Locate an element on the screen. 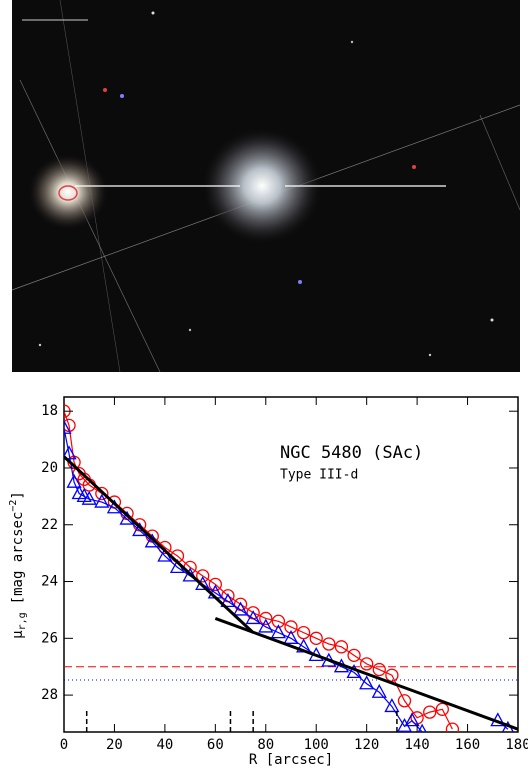 The width and height of the screenshot is (528, 771). annotation-title: NGC 5480 (SAc) is located at coordinates (351, 453).